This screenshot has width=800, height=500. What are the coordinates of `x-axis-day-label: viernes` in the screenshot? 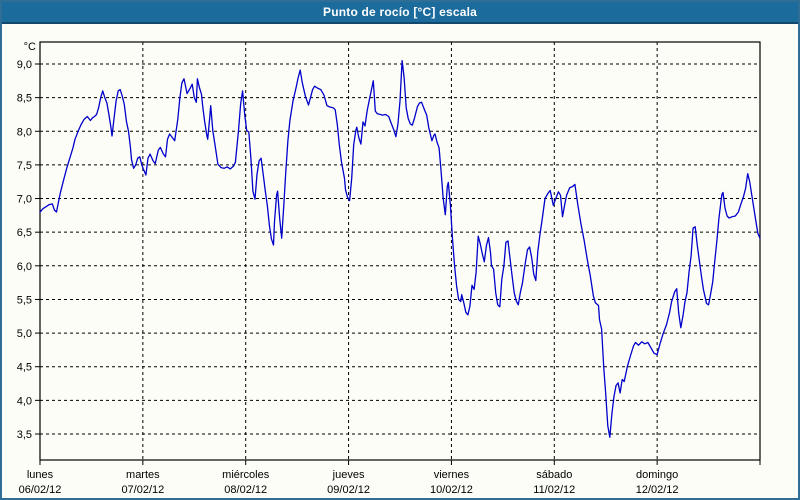 It's located at (452, 475).